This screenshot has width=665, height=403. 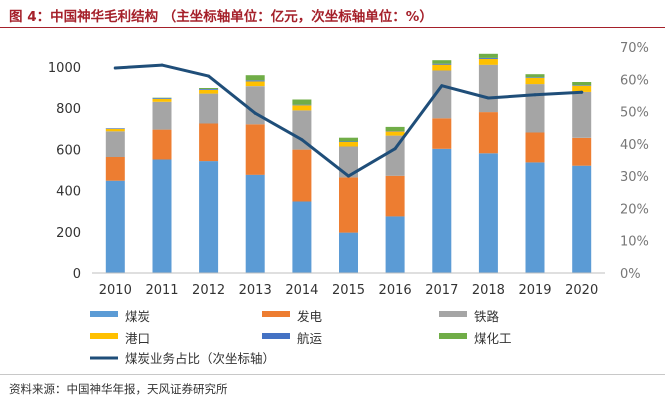 What do you see at coordinates (208, 290) in the screenshot?
I see `x-tick-label: 2012` at bounding box center [208, 290].